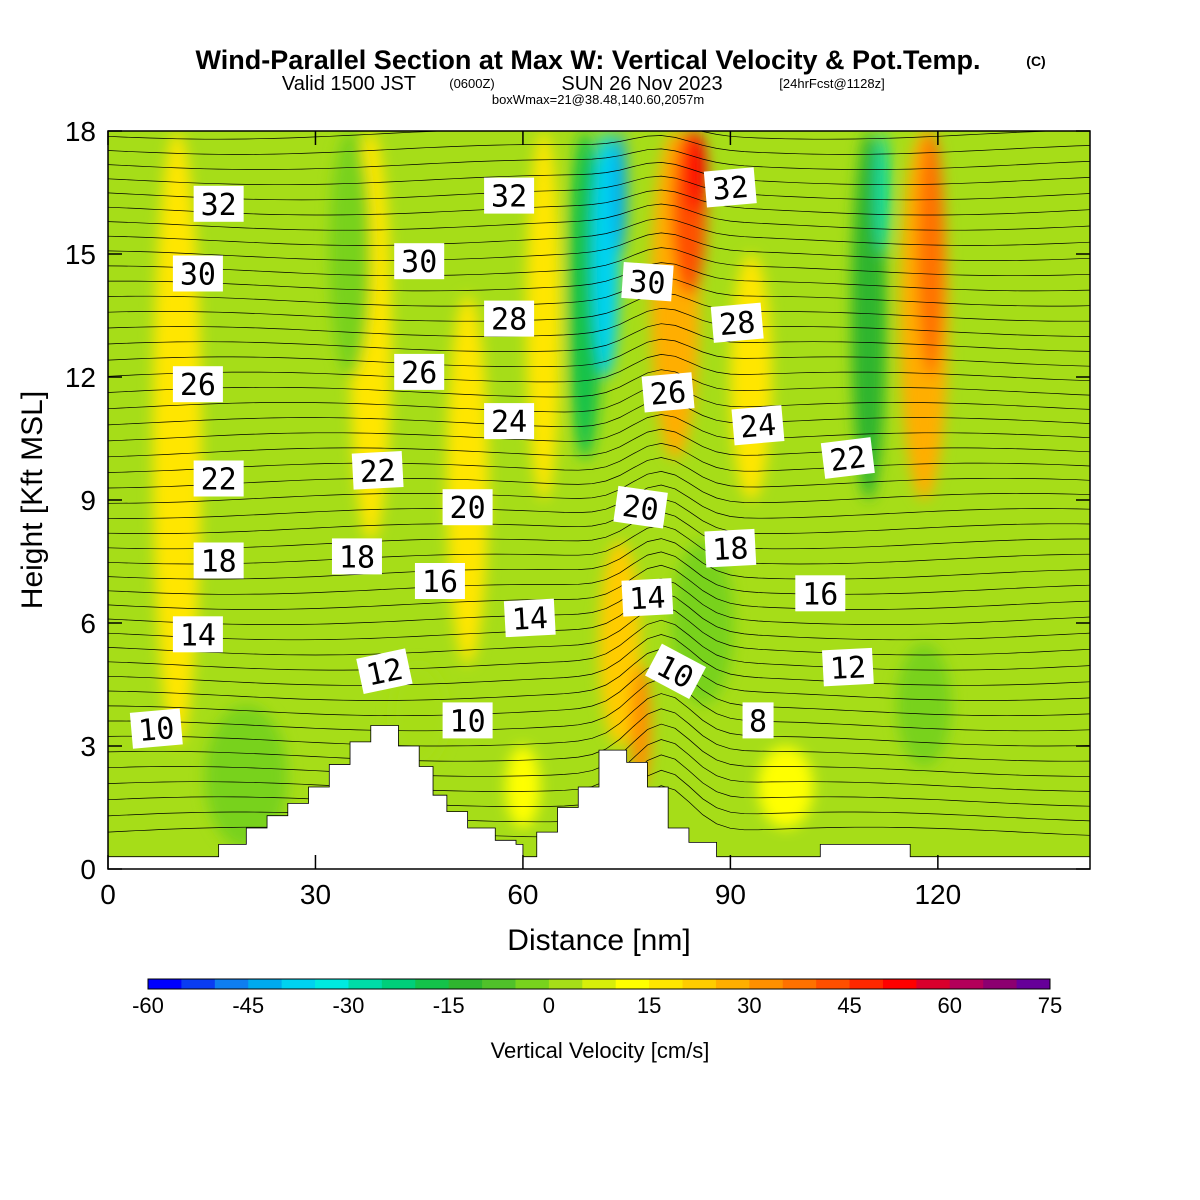  I want to click on x-tick-label: 60, so click(522, 894).